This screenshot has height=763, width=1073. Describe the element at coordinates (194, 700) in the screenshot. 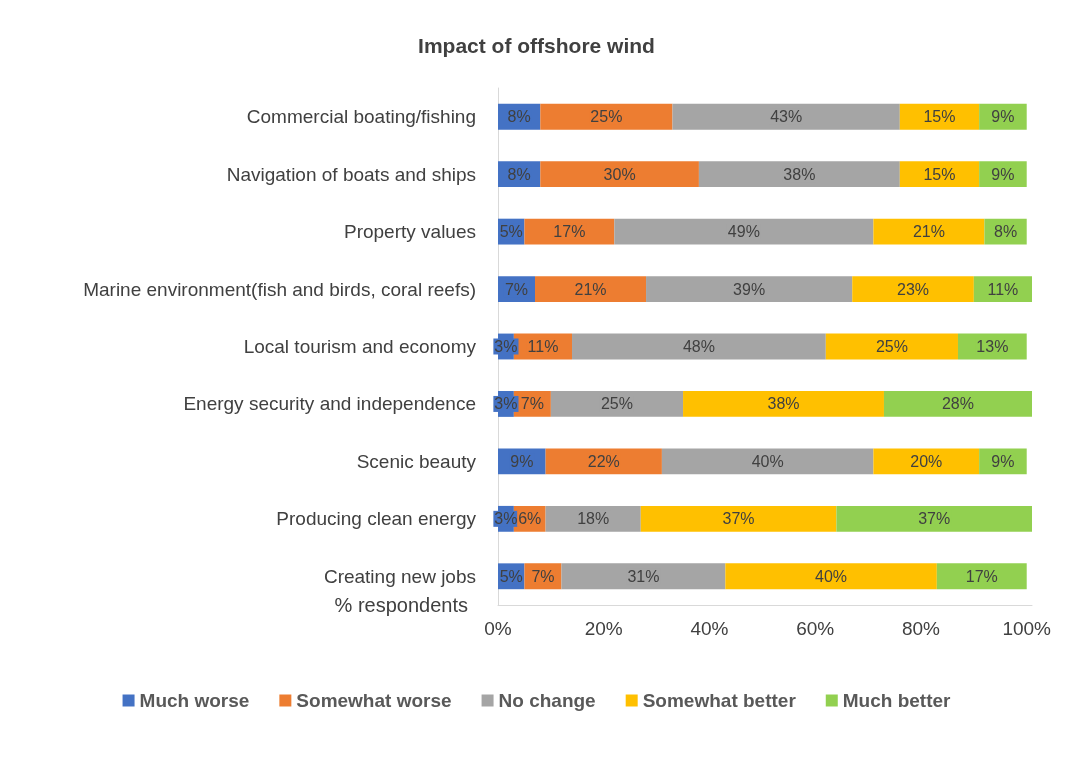

I see `legend-label: Much worse` at that location.